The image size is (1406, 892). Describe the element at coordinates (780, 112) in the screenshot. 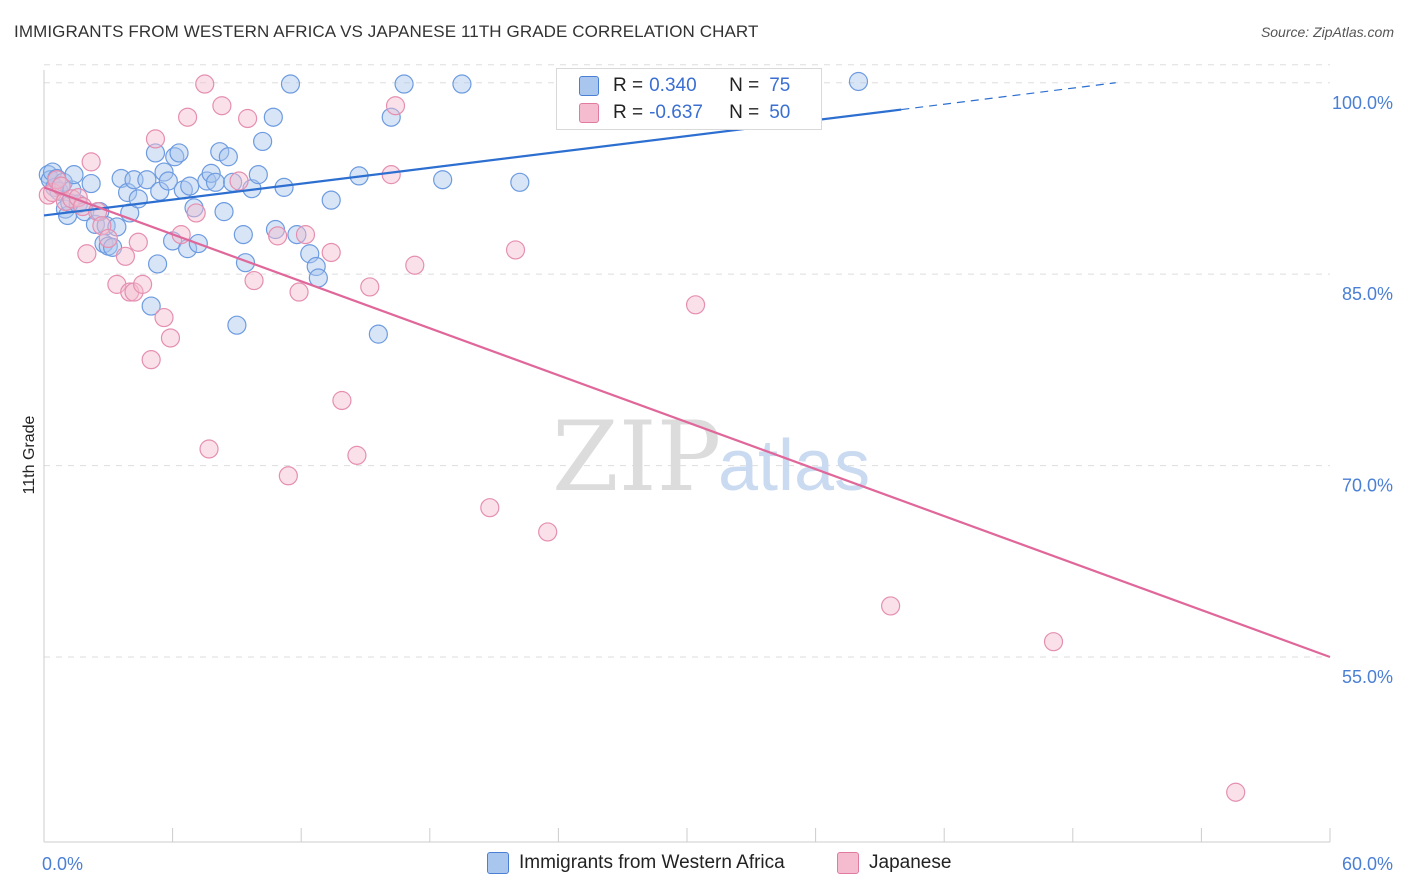

I see `legend-n-value: 50` at that location.